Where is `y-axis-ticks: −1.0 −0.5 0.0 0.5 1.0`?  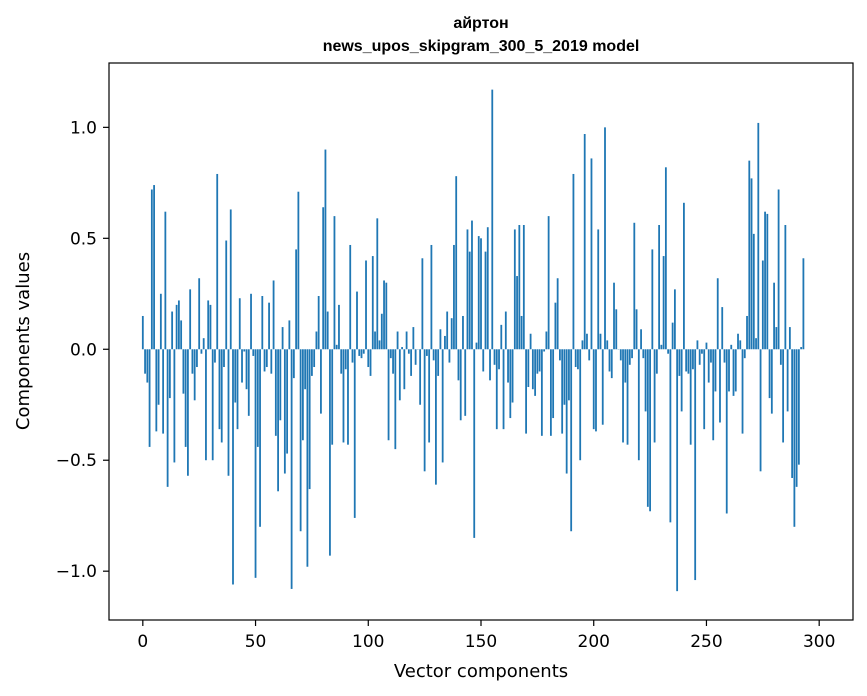
y-axis-ticks: −1.0 −0.5 0.0 0.5 1.0 is located at coordinates (82, 350).